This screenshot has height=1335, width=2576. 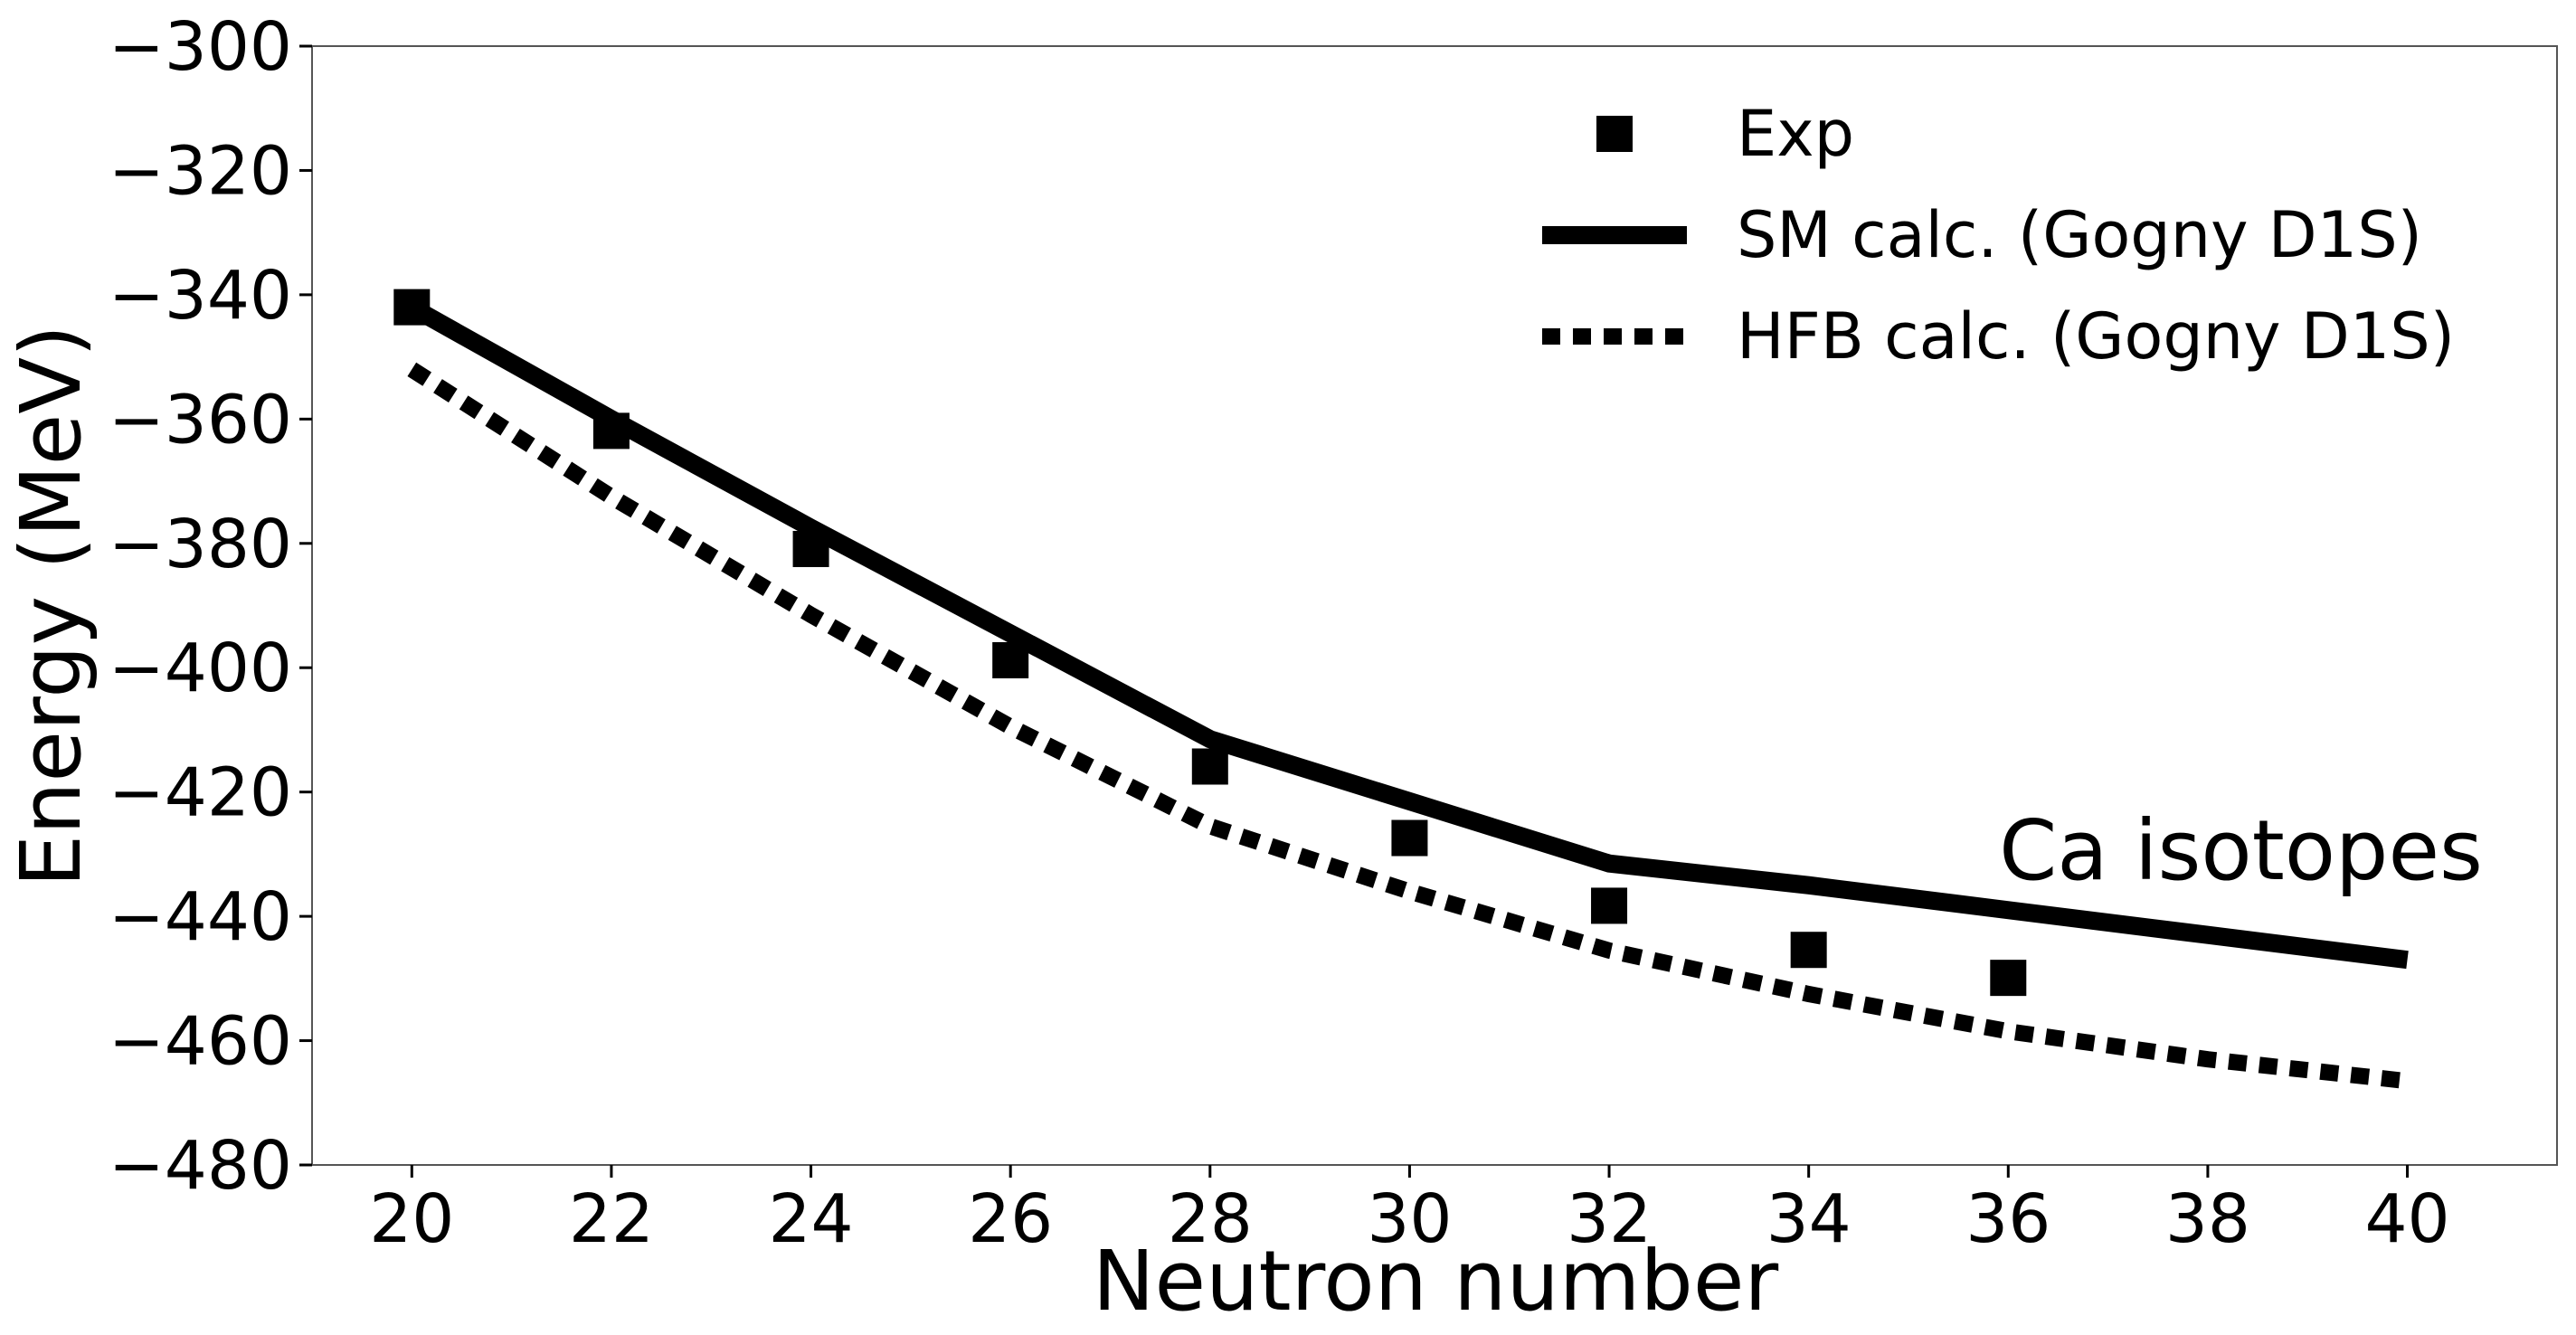 What do you see at coordinates (200, 544) in the screenshot?
I see `y-tick-label: −380` at bounding box center [200, 544].